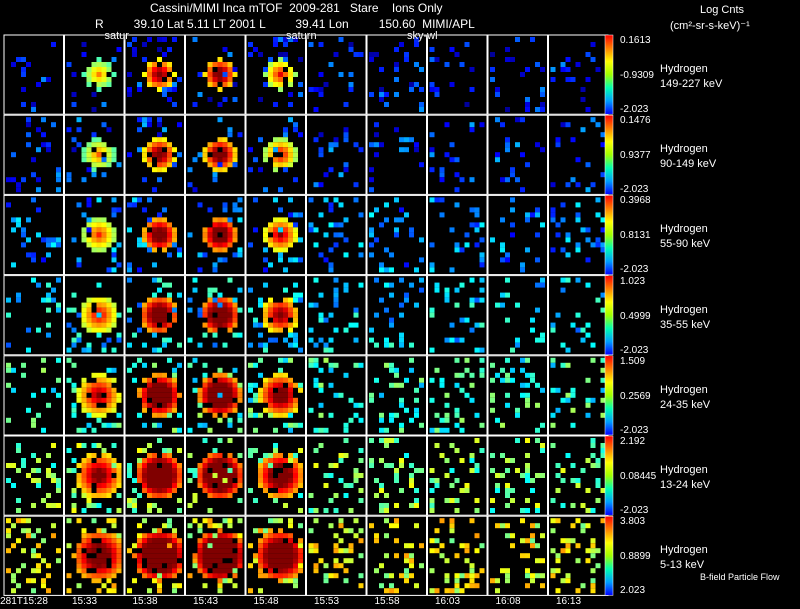  I want to click on ion-species-label: Hydrogen, so click(684, 550).